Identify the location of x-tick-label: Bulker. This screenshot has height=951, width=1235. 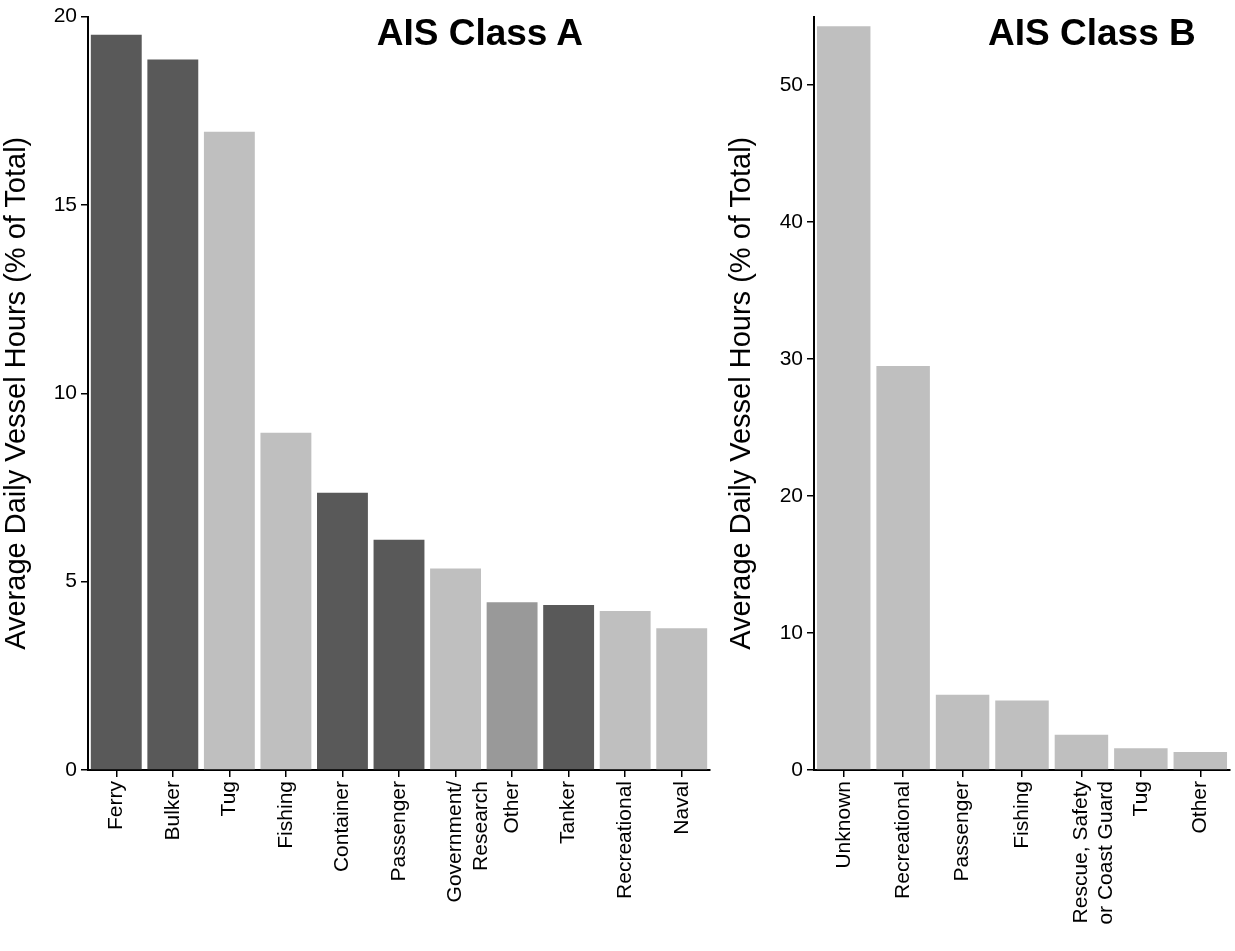
(171, 811).